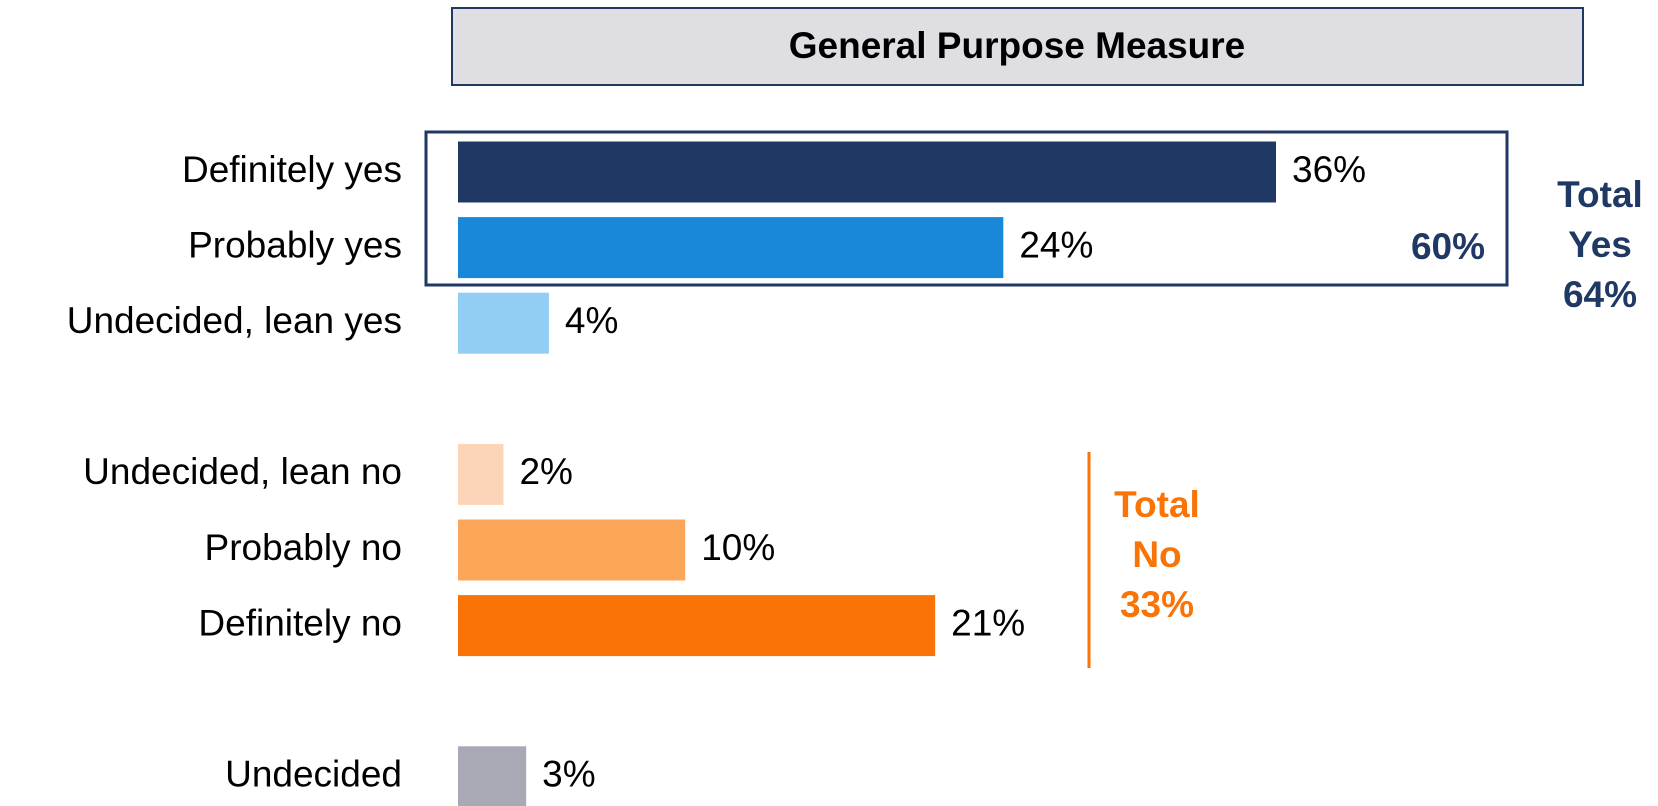 The height and width of the screenshot is (806, 1658). What do you see at coordinates (313, 774) in the screenshot?
I see `category-label: Undecided` at bounding box center [313, 774].